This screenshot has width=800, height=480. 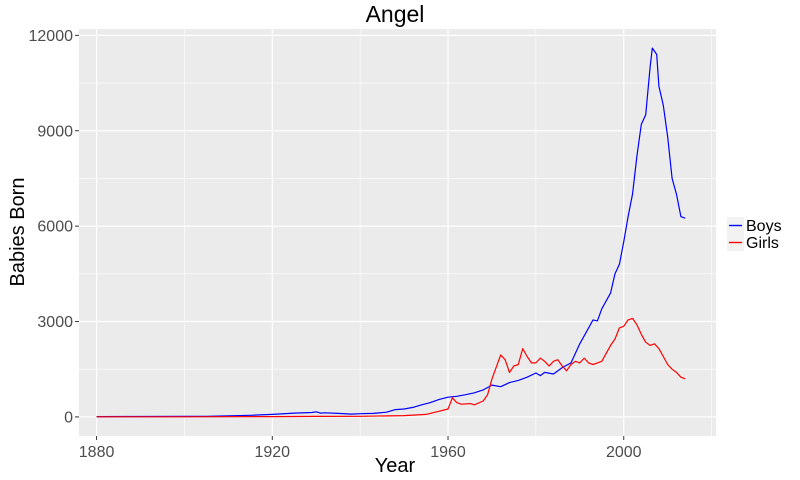 I want to click on legend-label-girls: Girls, so click(x=762, y=243).